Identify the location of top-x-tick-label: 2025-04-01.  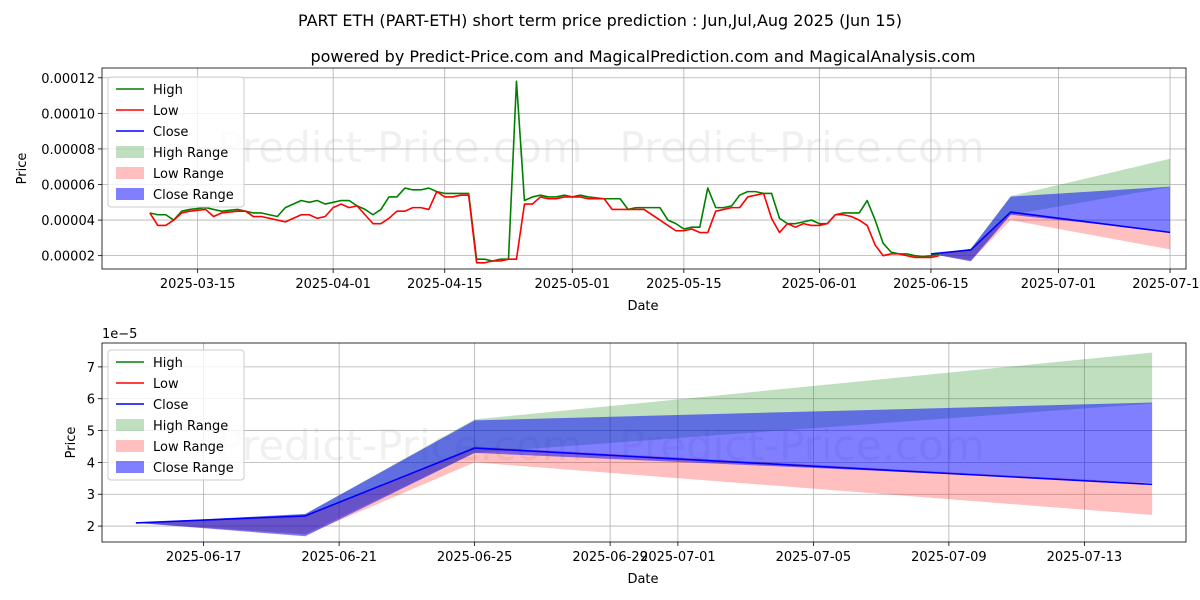
(333, 284).